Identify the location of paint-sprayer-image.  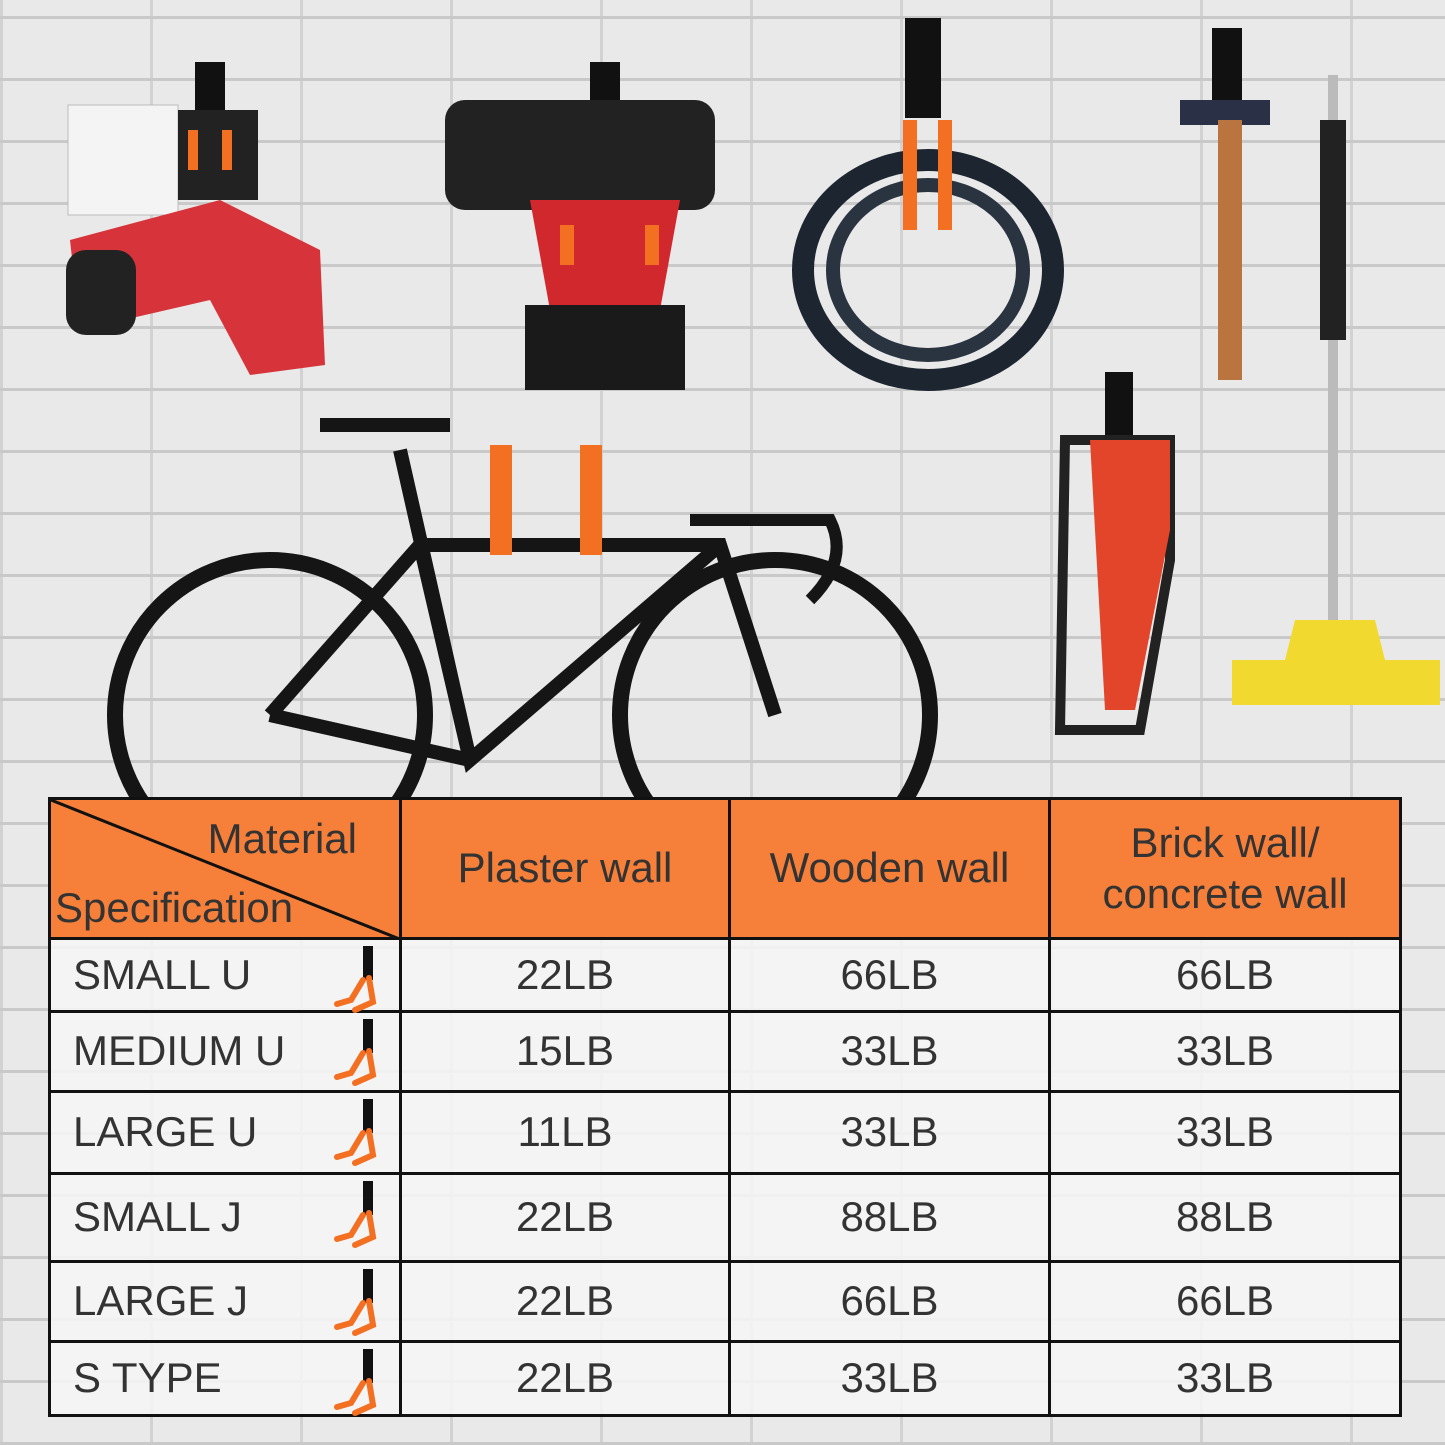
(195, 218).